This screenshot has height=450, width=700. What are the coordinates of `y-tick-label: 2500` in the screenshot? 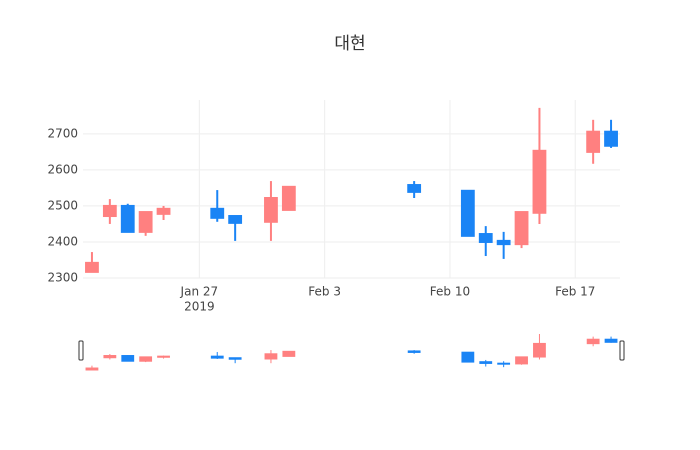 It's located at (62, 205).